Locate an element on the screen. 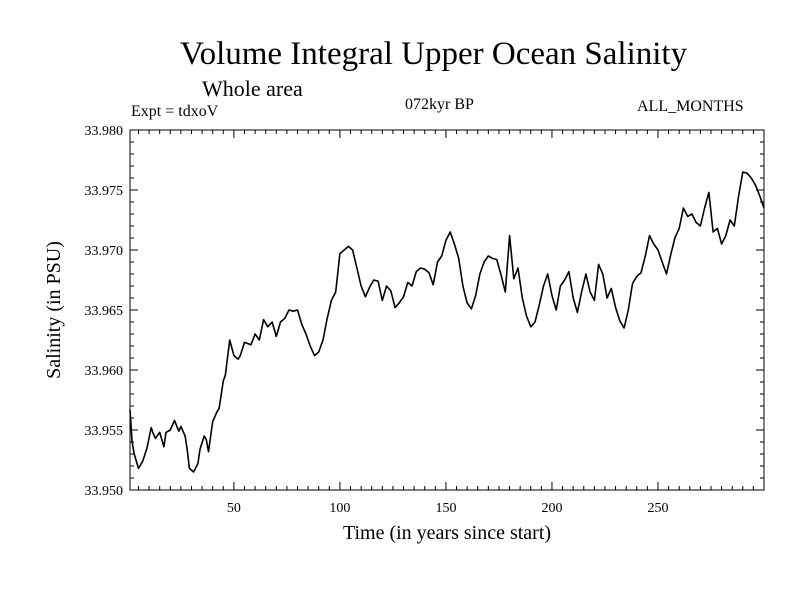 The image size is (800, 600). y-tick-label: 33.955 is located at coordinates (104, 431).